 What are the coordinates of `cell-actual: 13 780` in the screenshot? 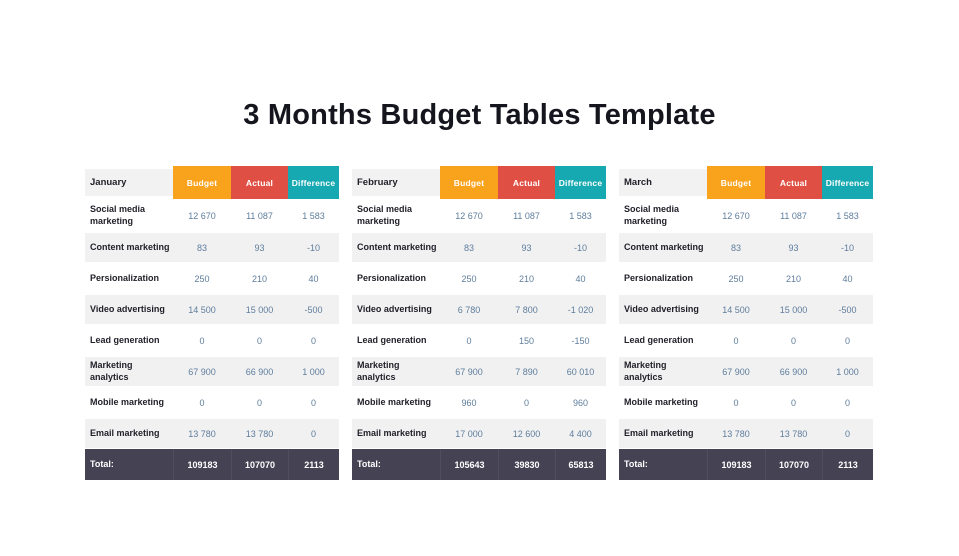 It's located at (793, 433).